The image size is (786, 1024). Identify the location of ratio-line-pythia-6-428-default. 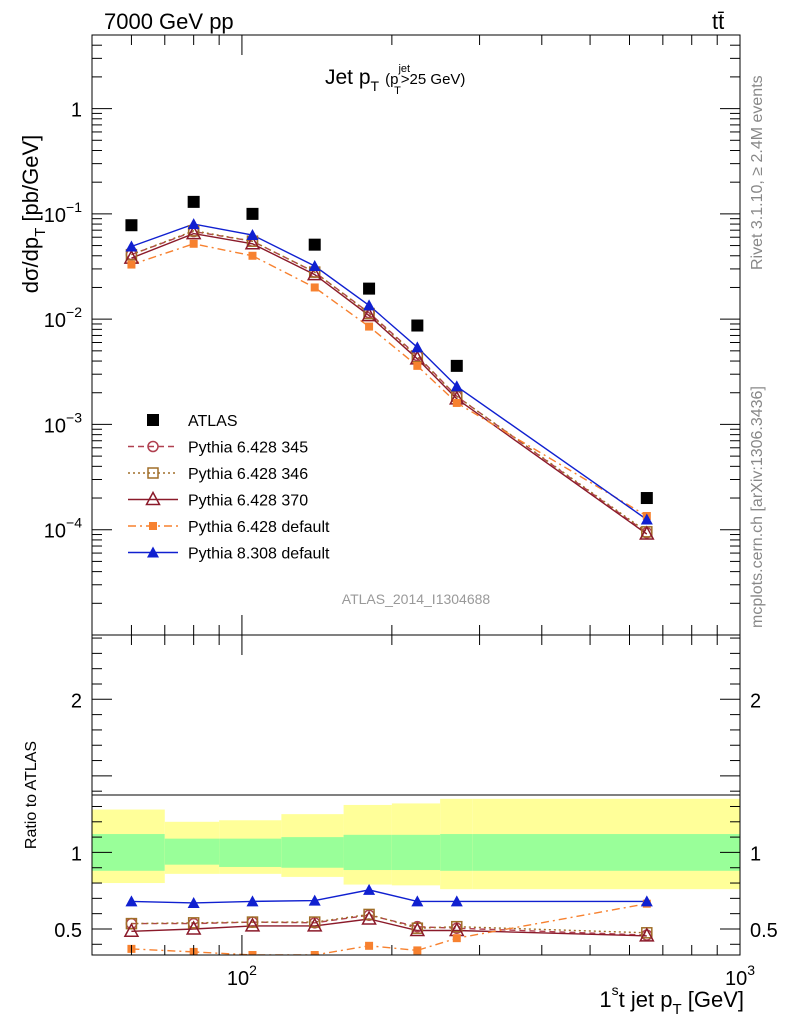
(389, 929).